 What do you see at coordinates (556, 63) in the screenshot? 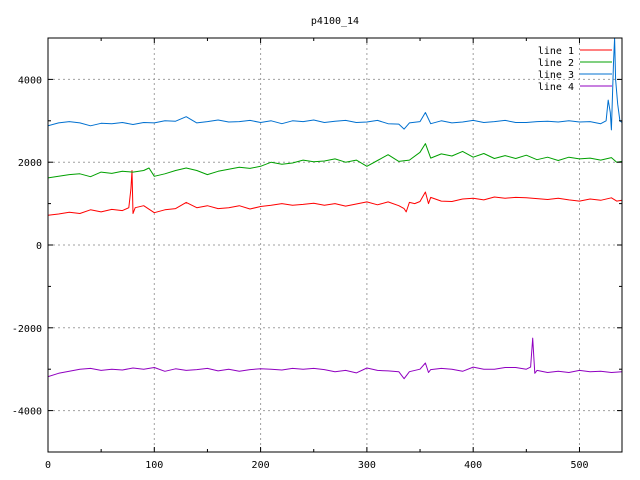
I see `legend-label-2: line 2` at bounding box center [556, 63].